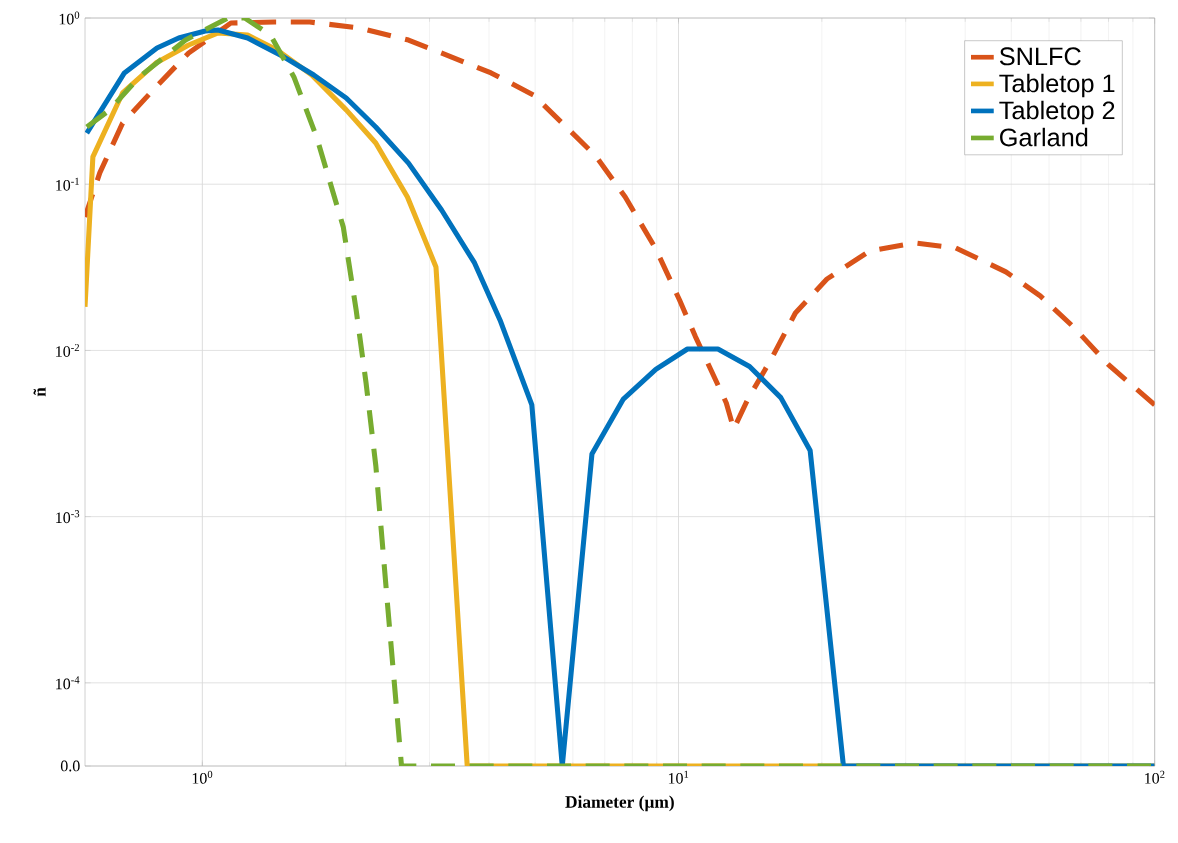 This screenshot has height=843, width=1178. What do you see at coordinates (68, 683) in the screenshot?
I see `y-tick-label: 10$^{-4}$` at bounding box center [68, 683].